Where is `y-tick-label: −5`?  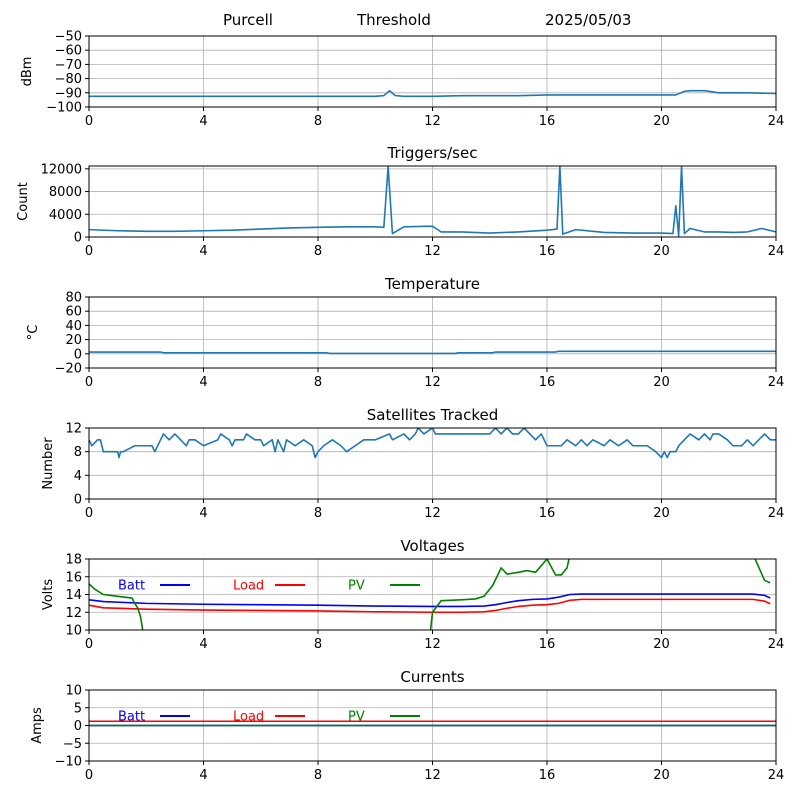
y-tick-label: −5 is located at coordinates (72, 744).